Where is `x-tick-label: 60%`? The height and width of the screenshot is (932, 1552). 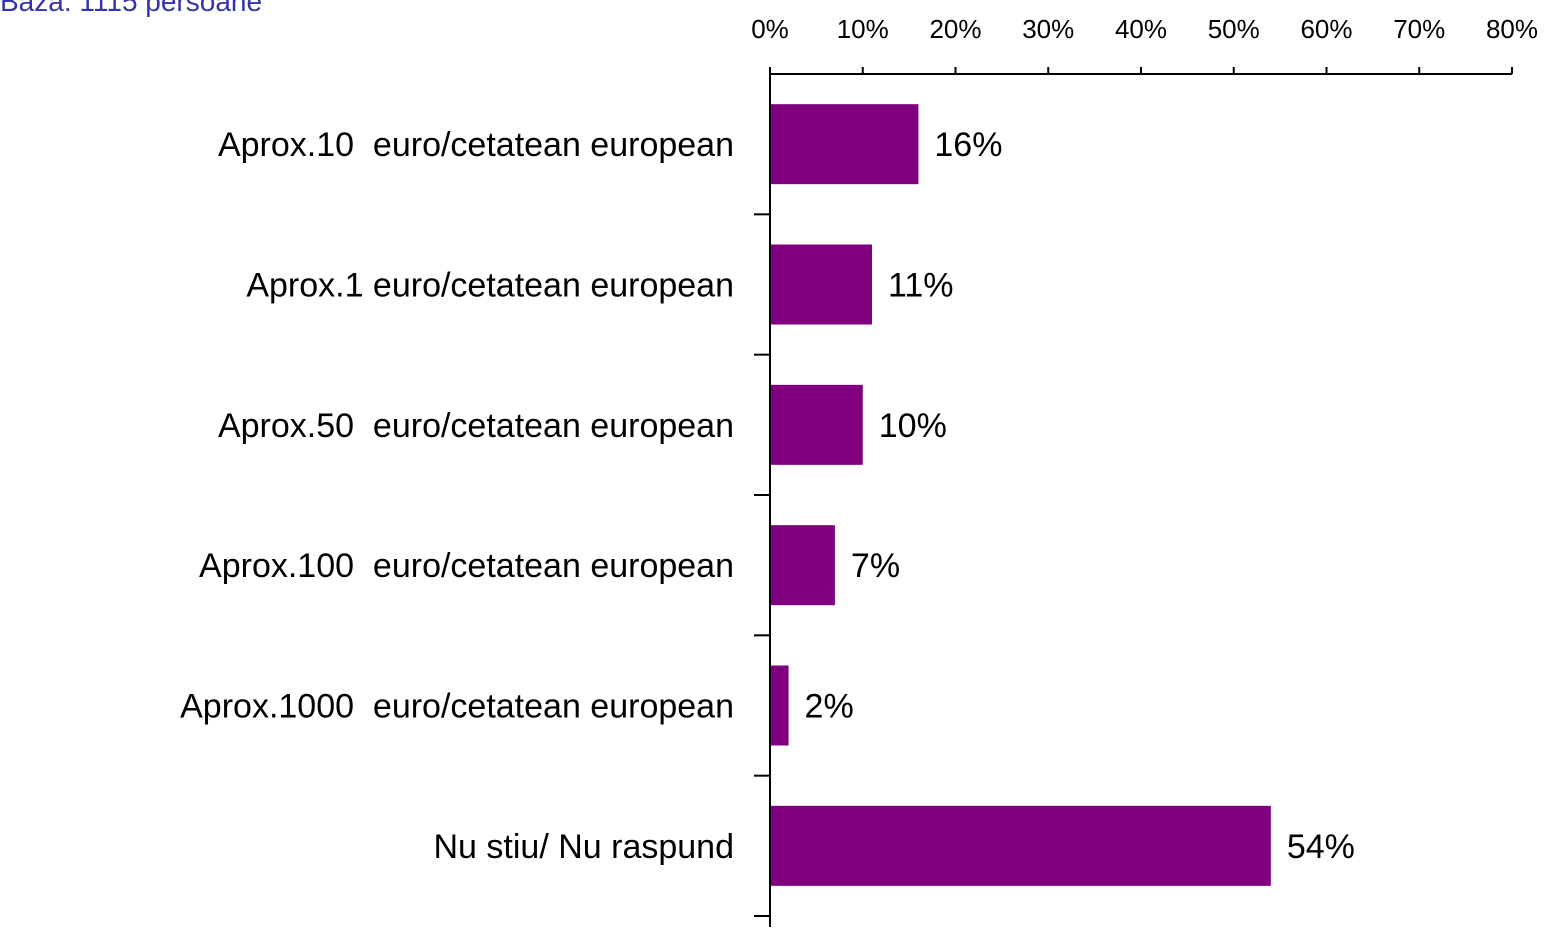
x-tick-label: 60% is located at coordinates (1326, 29).